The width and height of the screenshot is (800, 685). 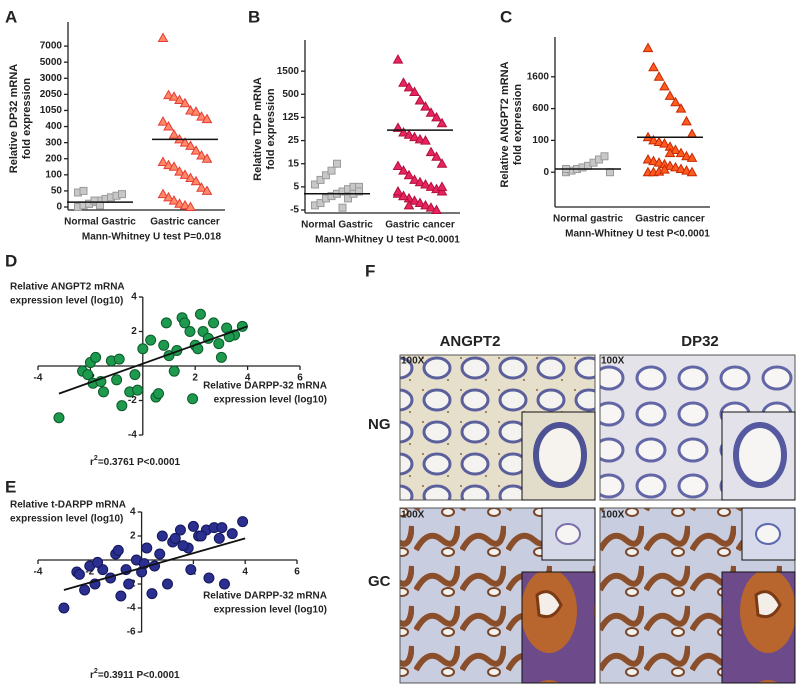 I want to click on y-axis-label: Relative t-DARPP mRNA, so click(x=68, y=505).